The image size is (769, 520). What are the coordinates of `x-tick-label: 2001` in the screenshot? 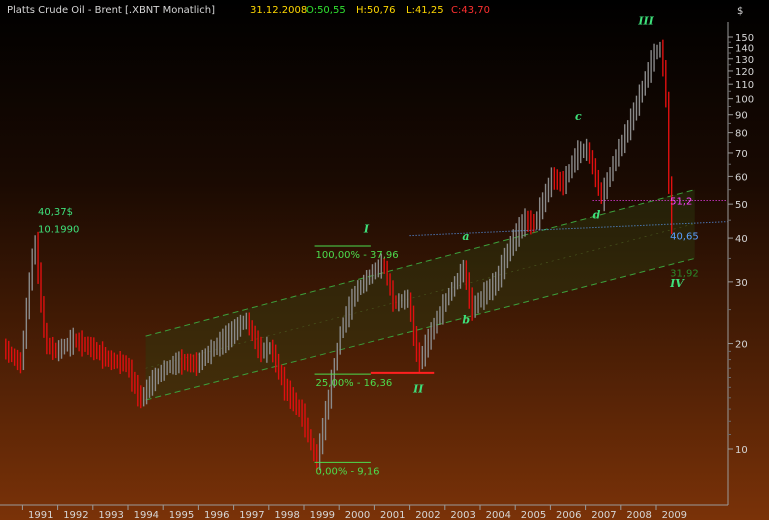 It's located at (392, 515).